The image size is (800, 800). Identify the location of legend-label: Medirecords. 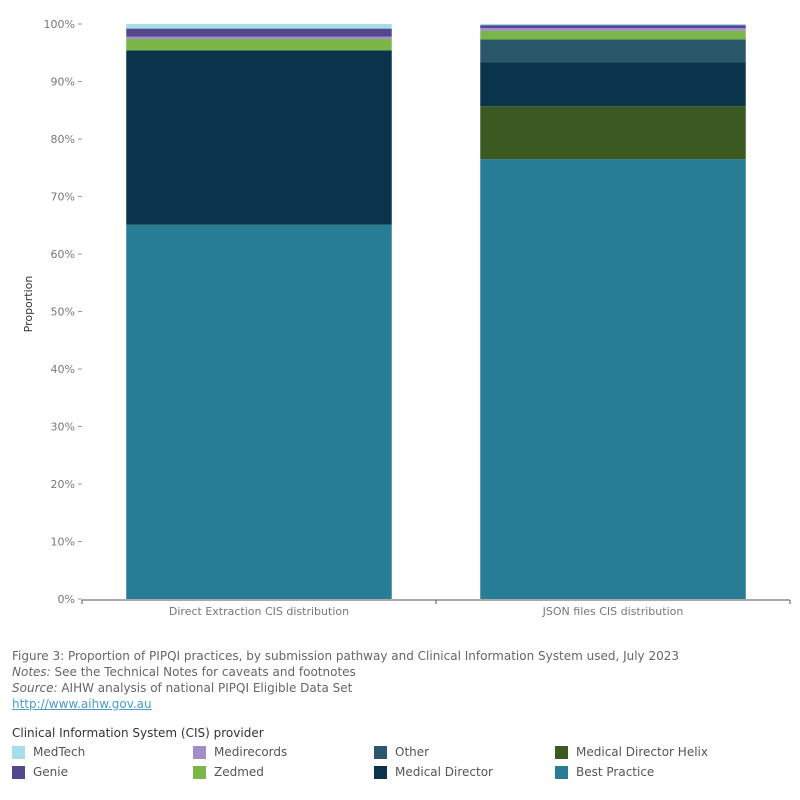
(251, 752).